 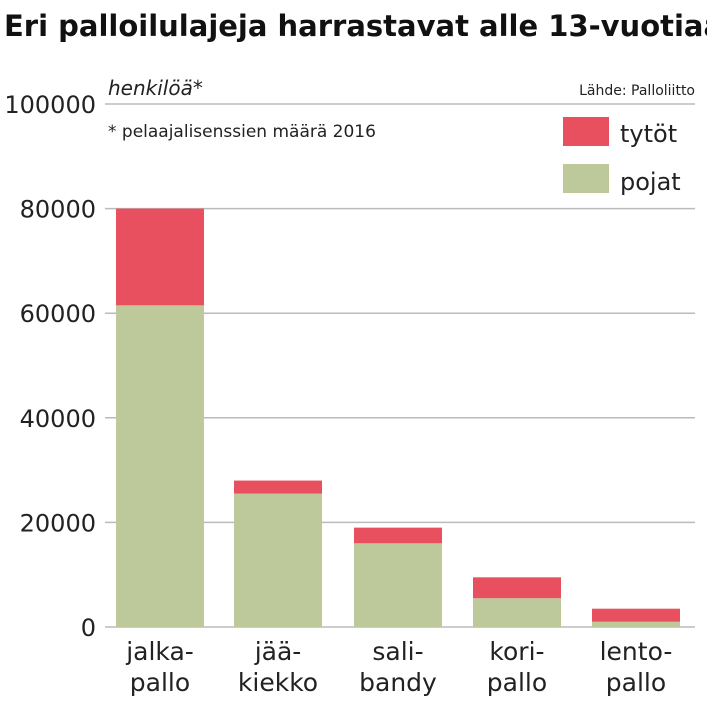 What do you see at coordinates (398, 682) in the screenshot?
I see `x-tick-label: bandy` at bounding box center [398, 682].